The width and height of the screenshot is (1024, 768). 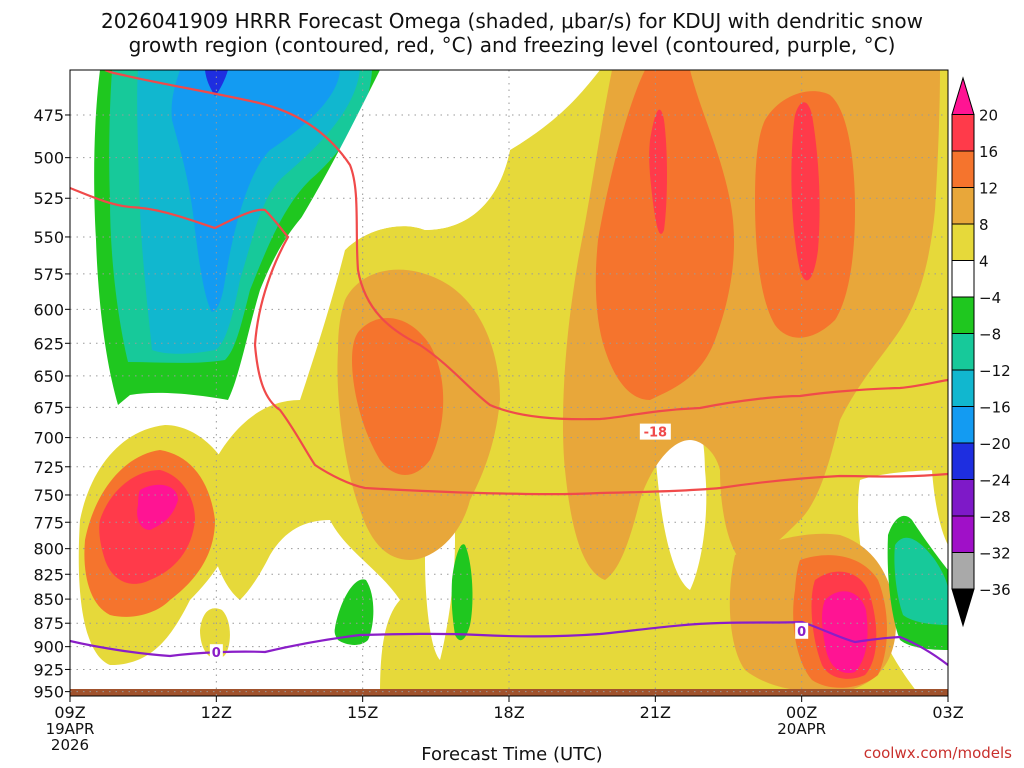 I want to click on y-tick-label: 500, so click(x=48, y=158).